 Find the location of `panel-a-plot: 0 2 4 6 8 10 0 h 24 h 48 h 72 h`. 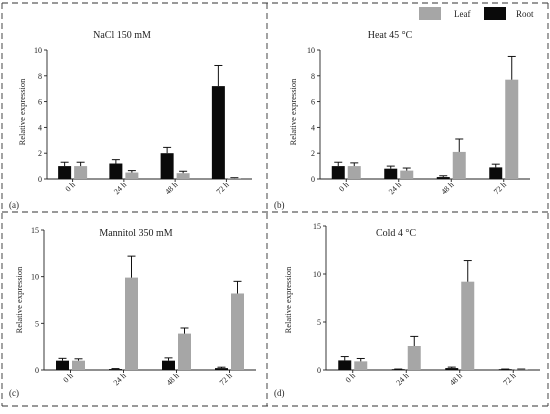

panel-a-plot: 0 2 4 6 8 10 0 h 24 h 48 h 72 h is located at coordinates (143, 121).